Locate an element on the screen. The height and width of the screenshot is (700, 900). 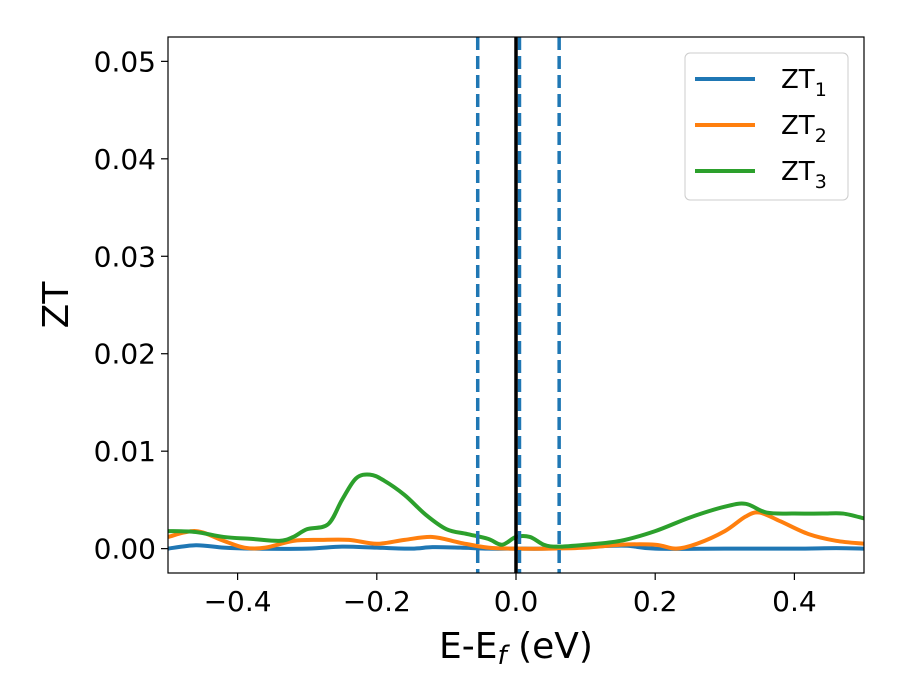
legend-label-zt3: ZT3 is located at coordinates (804, 175).